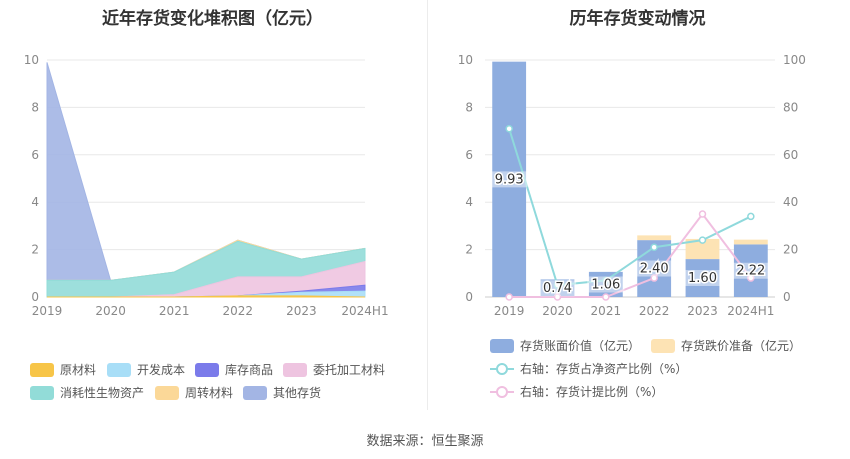 This screenshot has width=850, height=459. I want to click on legend-item: 开发成本, so click(146, 369).